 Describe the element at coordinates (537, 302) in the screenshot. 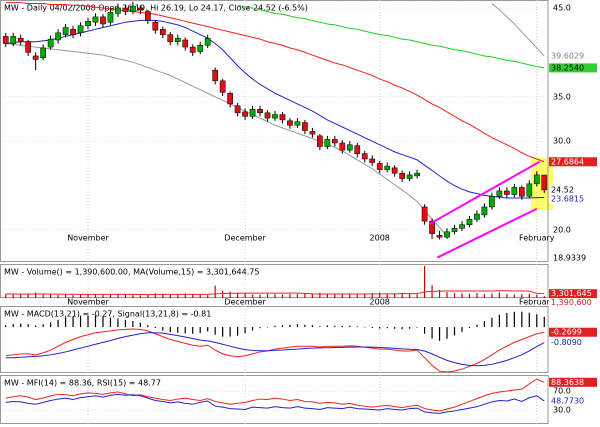

I see `x-tick-label: February` at that location.